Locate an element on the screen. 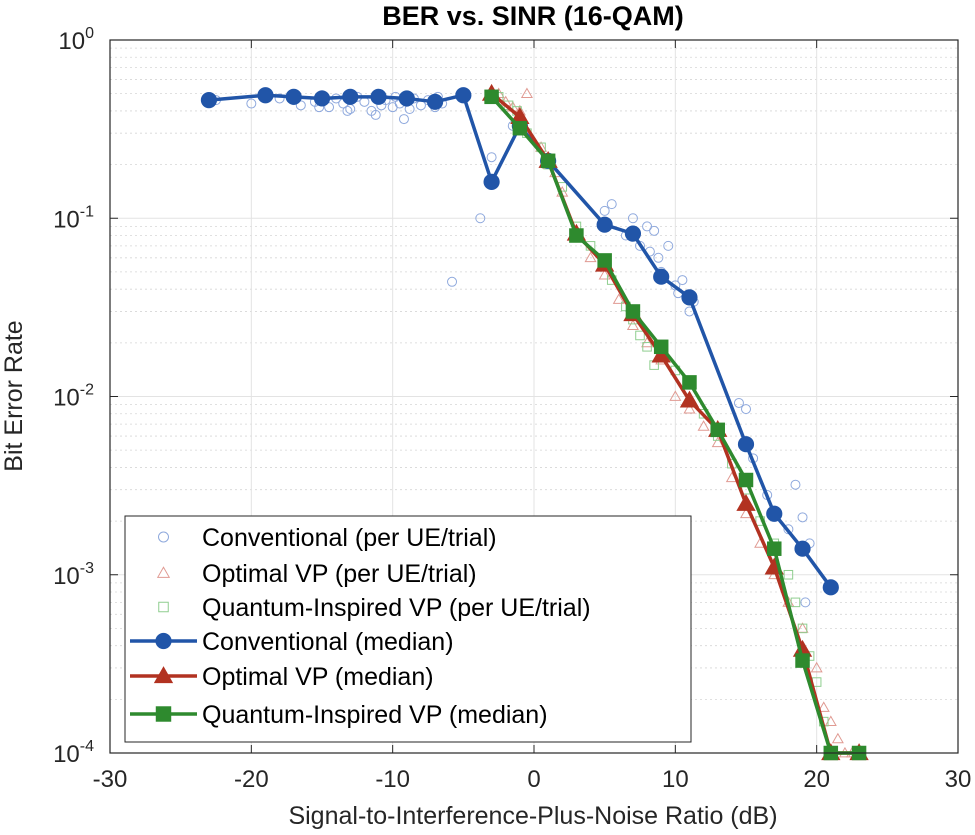 The height and width of the screenshot is (835, 975). y-tick-label: 10⁻³ is located at coordinates (73, 575).